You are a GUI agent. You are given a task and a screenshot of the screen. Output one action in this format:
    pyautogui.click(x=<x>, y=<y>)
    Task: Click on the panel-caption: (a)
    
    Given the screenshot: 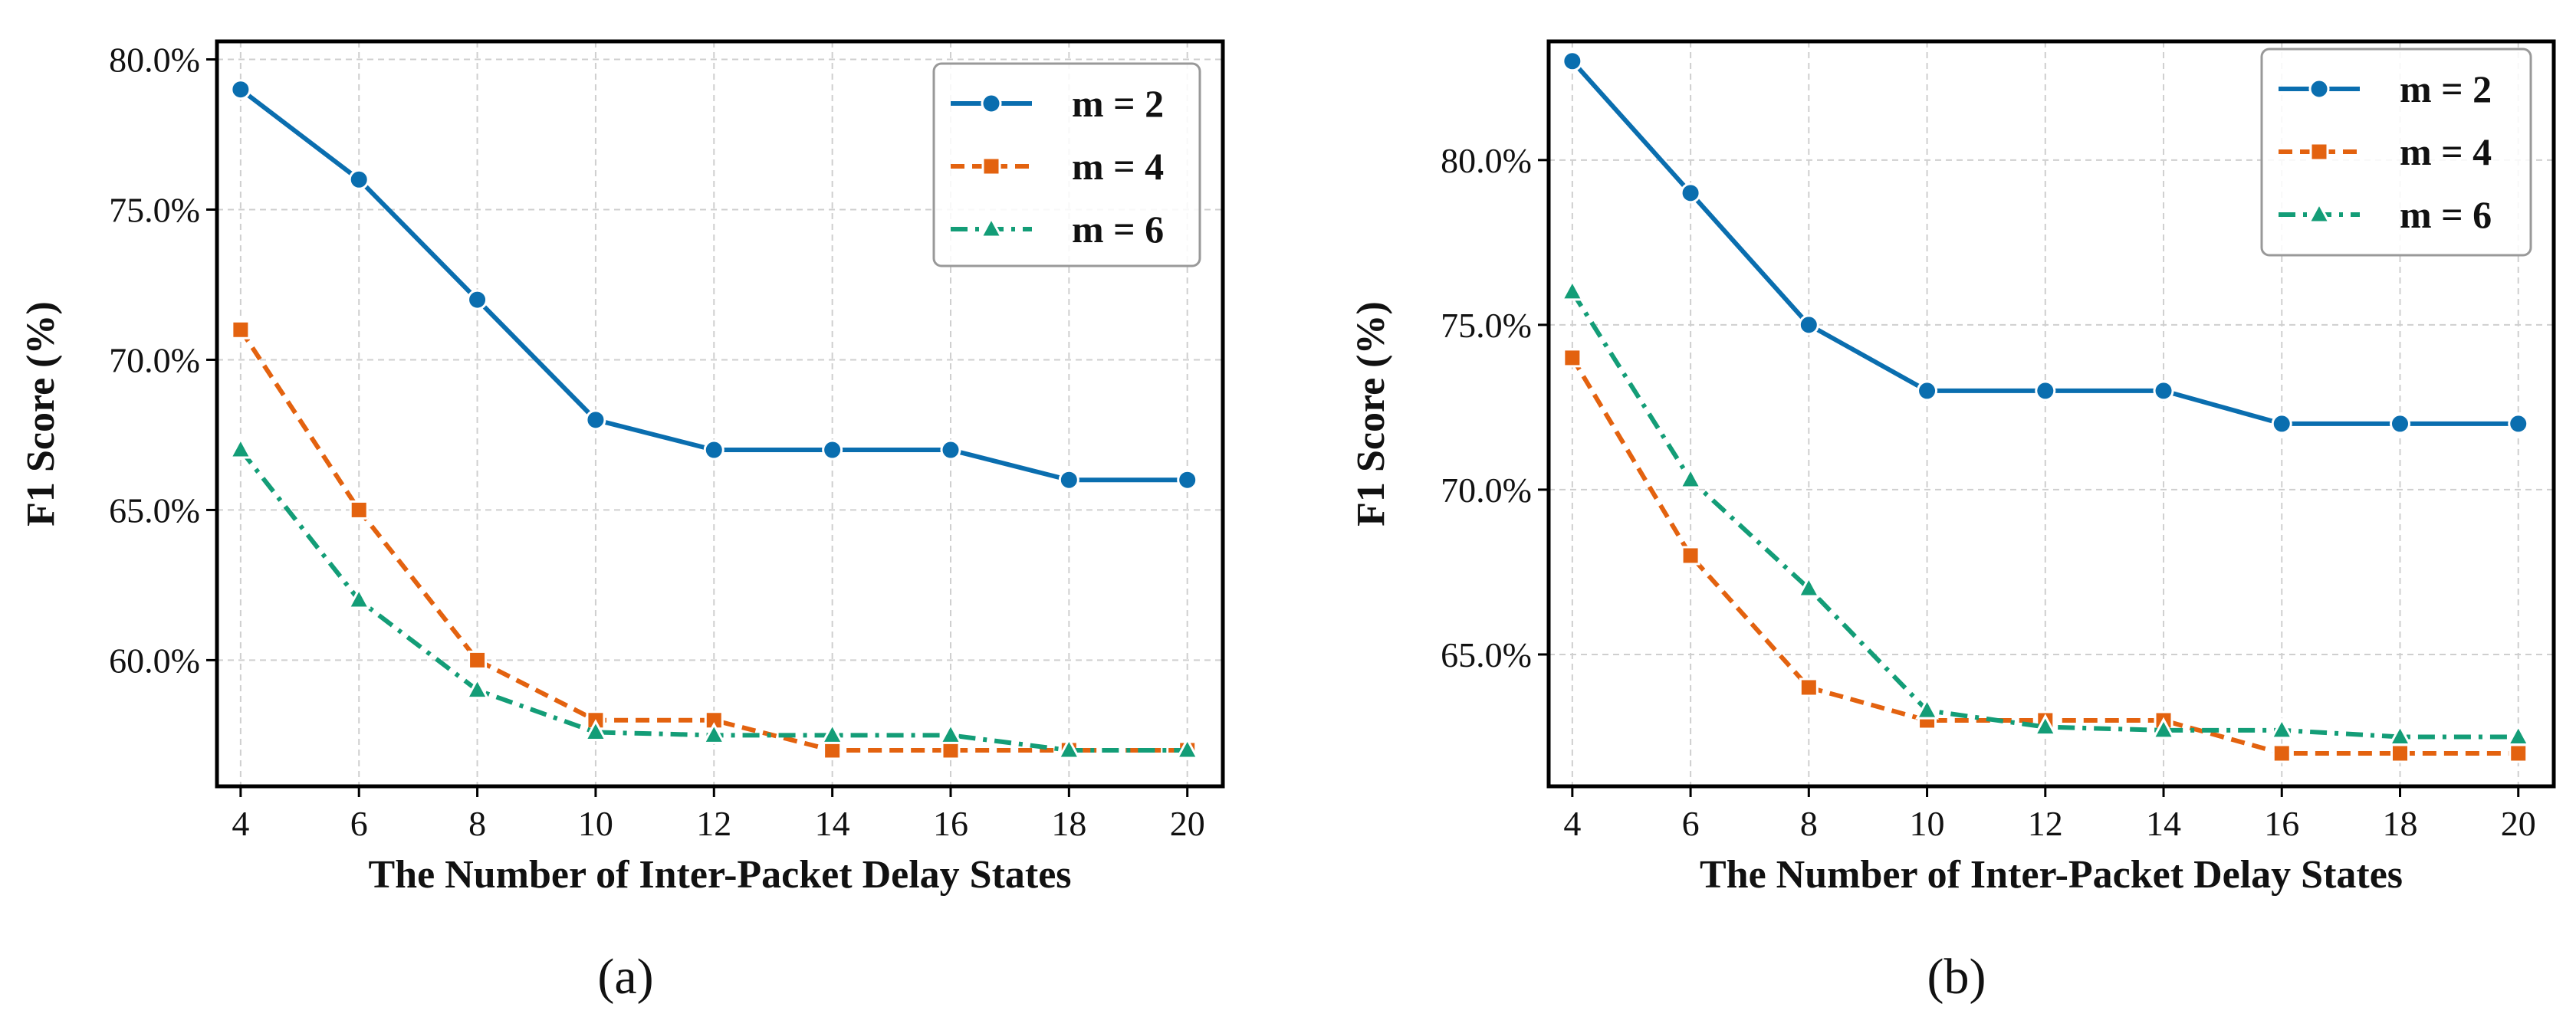 What is the action you would take?
    pyautogui.click(x=625, y=977)
    